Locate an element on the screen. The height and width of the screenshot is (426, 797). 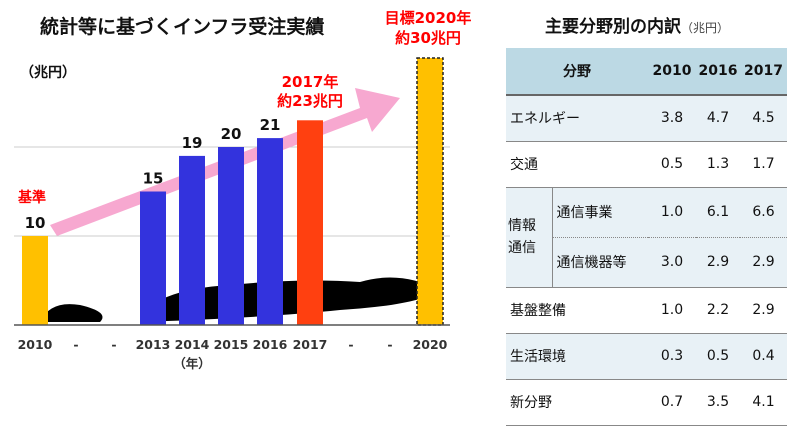
table-header-row: 分野 2010 2016 2017 is located at coordinates (646, 72).